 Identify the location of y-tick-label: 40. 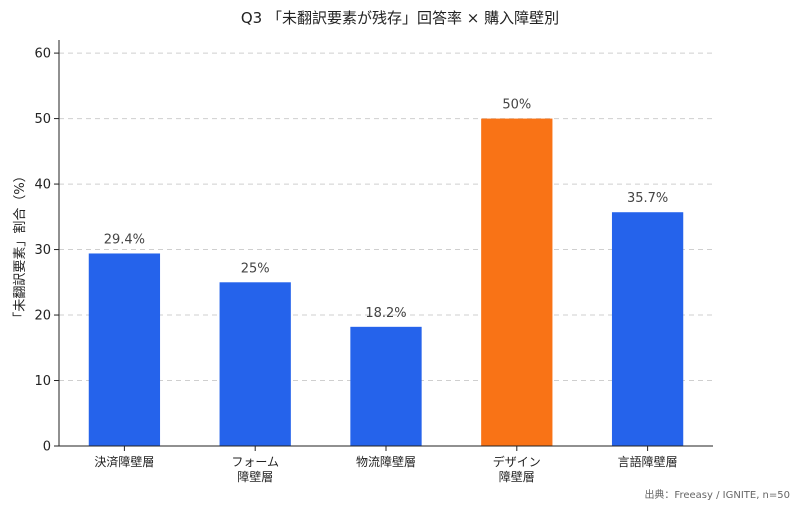
(42, 185).